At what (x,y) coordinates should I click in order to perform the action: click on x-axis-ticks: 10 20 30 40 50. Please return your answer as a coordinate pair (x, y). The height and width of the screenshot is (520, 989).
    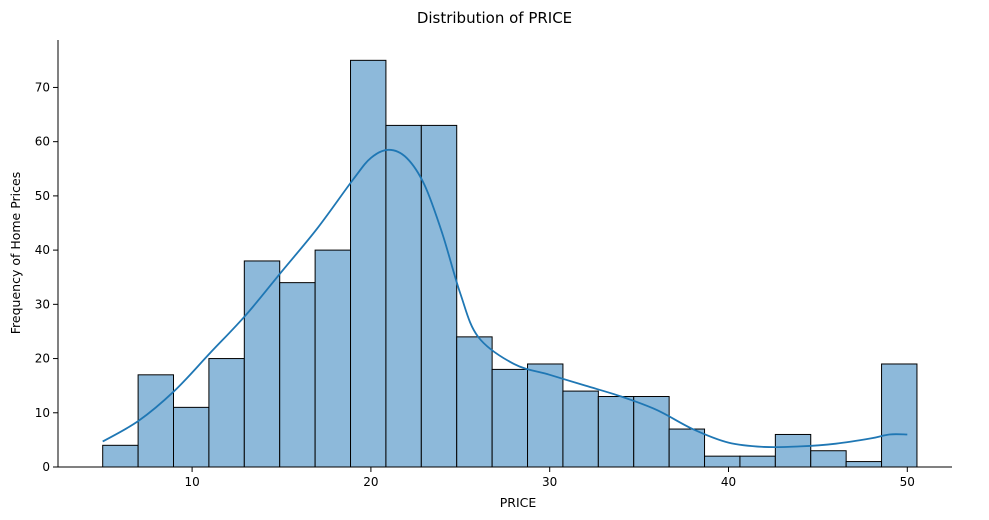
    Looking at the image, I should click on (549, 478).